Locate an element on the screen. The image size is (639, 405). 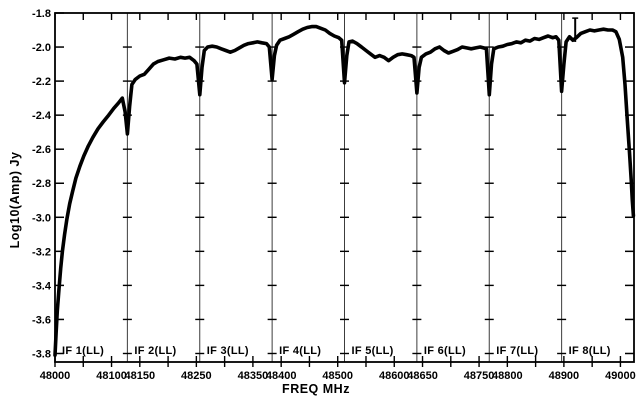
x-tick-label: 48900 is located at coordinates (564, 376).